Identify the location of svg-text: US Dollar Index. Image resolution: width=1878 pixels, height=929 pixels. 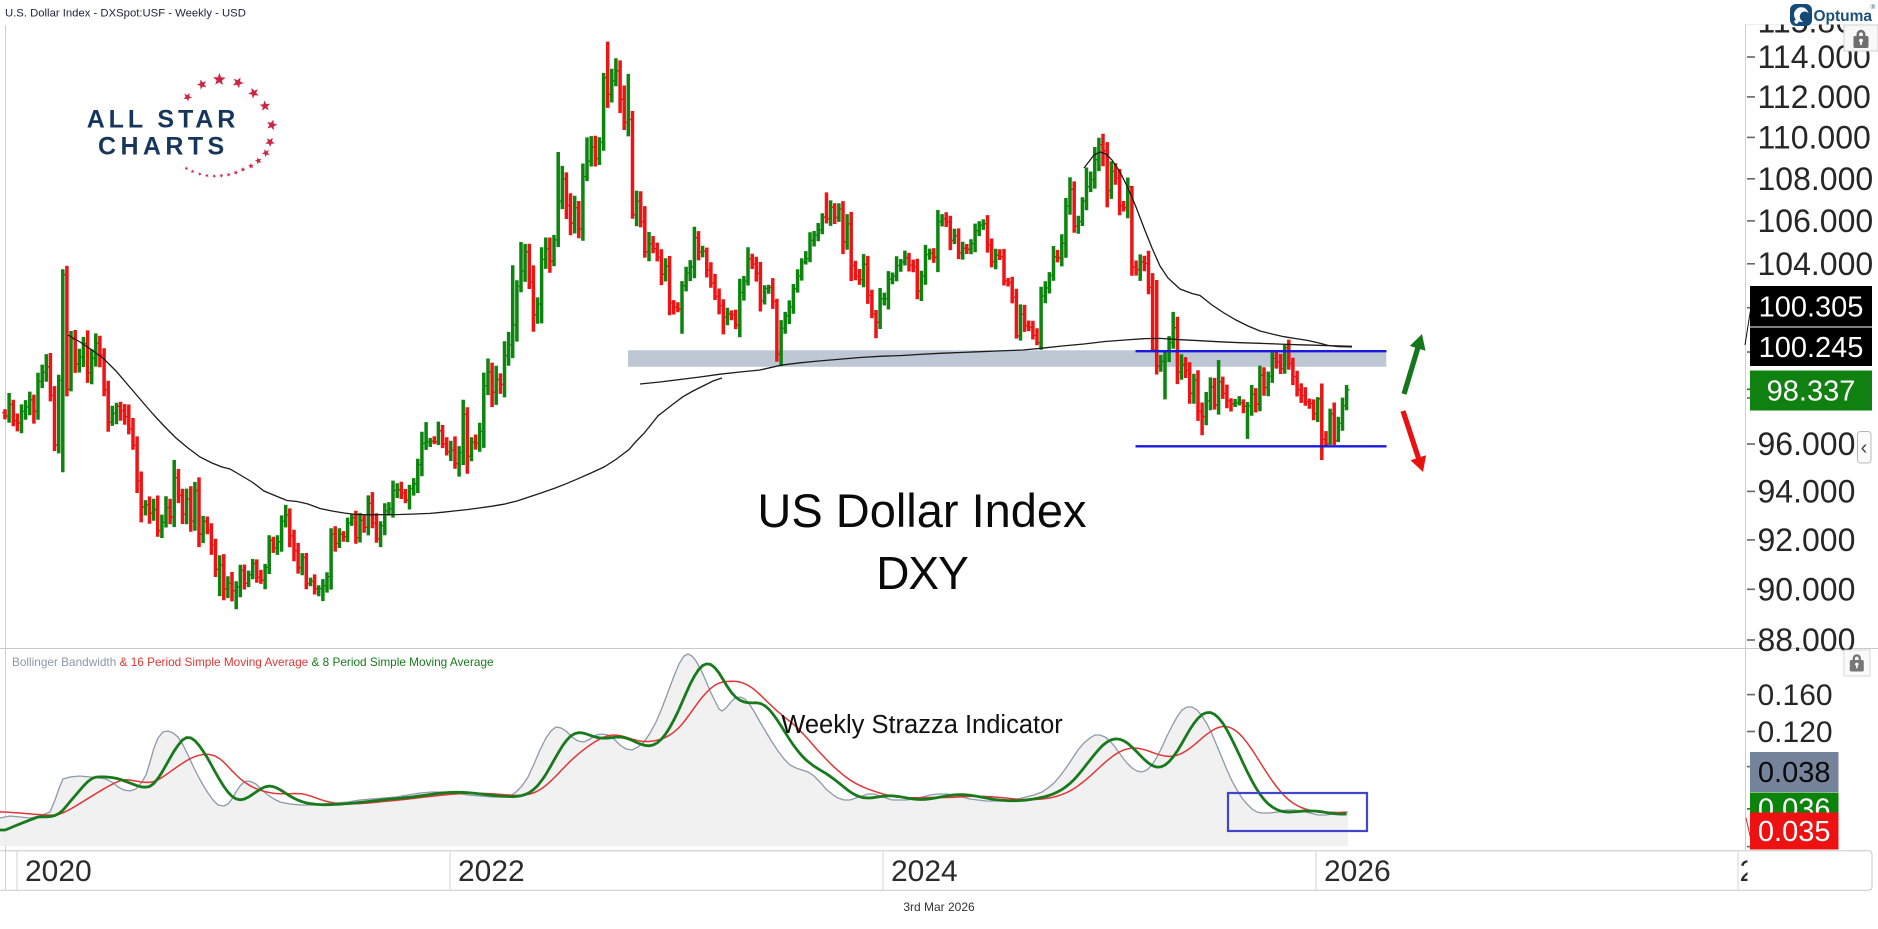
(921, 510).